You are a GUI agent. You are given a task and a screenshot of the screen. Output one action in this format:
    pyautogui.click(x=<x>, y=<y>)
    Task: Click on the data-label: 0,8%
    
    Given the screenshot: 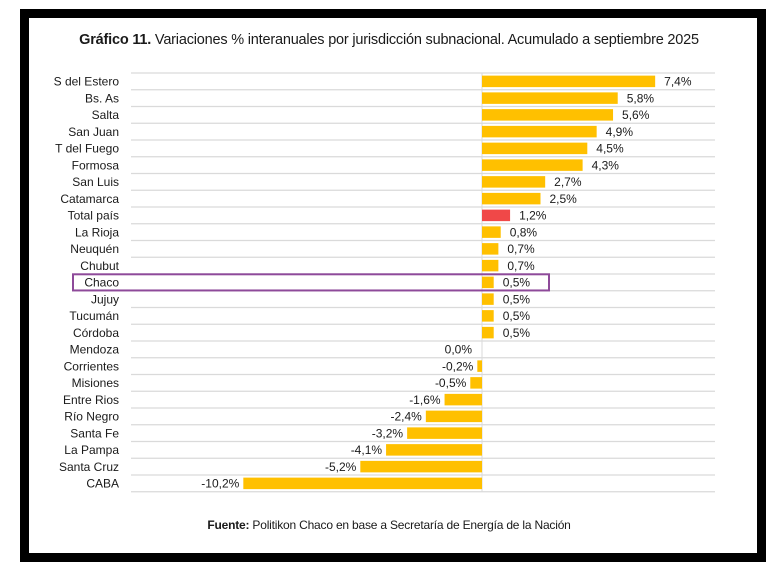 What is the action you would take?
    pyautogui.click(x=524, y=232)
    